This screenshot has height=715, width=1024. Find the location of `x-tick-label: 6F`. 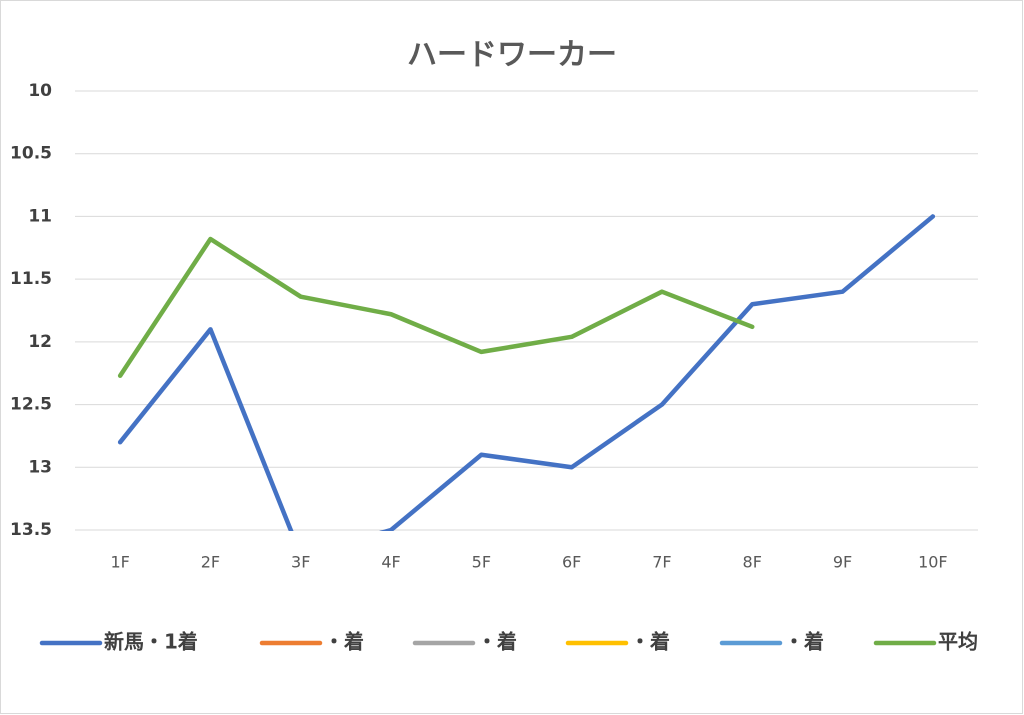

x-tick-label: 6F is located at coordinates (571, 562).